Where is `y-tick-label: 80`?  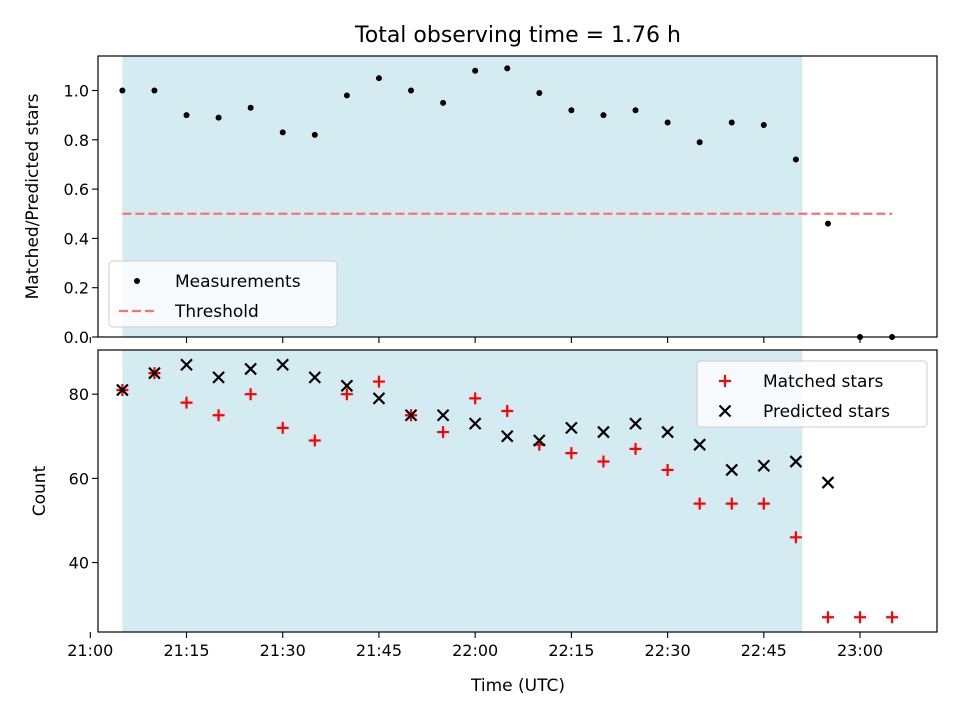 y-tick-label: 80 is located at coordinates (79, 394).